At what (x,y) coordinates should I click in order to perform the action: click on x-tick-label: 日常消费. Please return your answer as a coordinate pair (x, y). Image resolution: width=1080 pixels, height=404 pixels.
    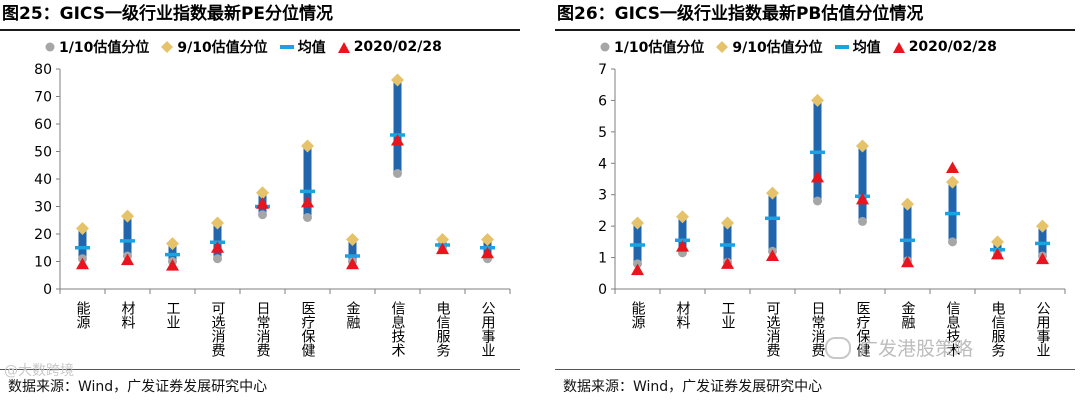
    Looking at the image, I should click on (263, 329).